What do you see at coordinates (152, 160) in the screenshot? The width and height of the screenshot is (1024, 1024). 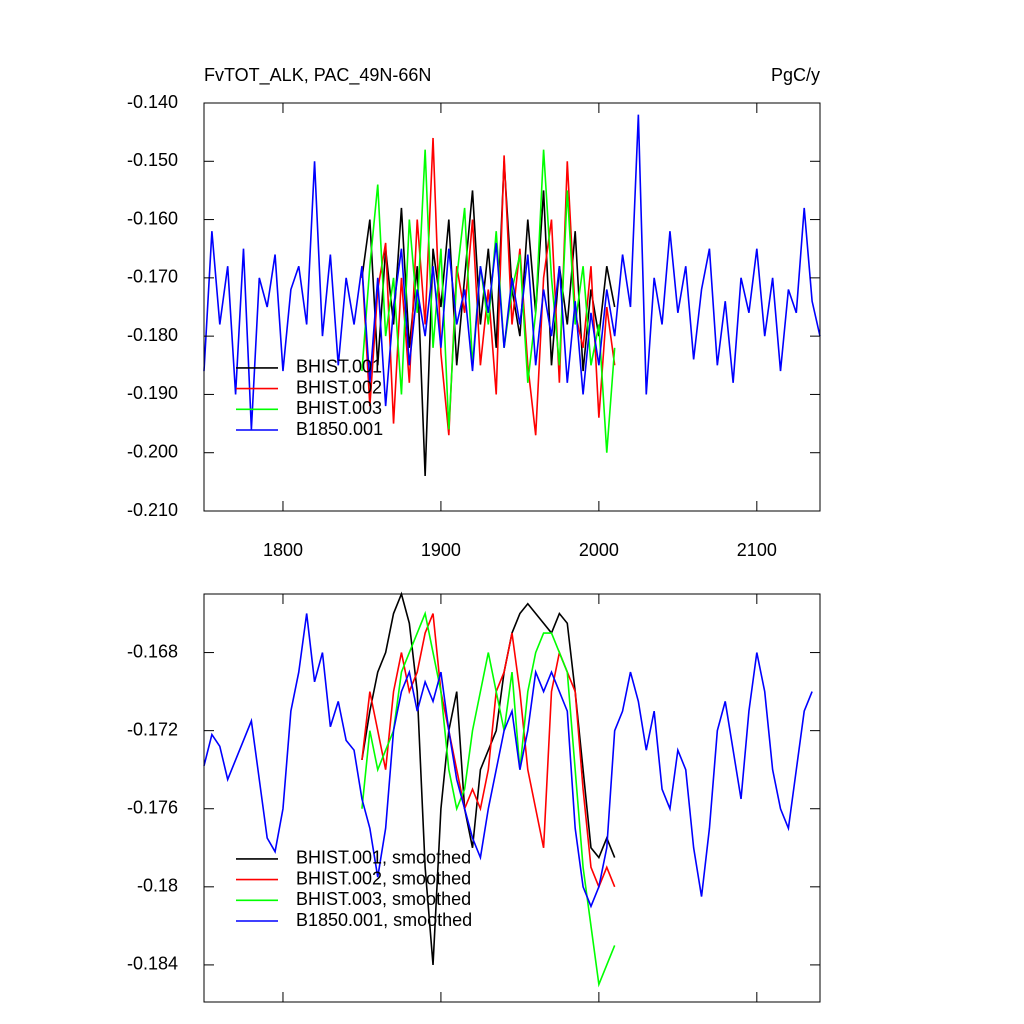 I see `y-tick-label: -0.150` at bounding box center [152, 160].